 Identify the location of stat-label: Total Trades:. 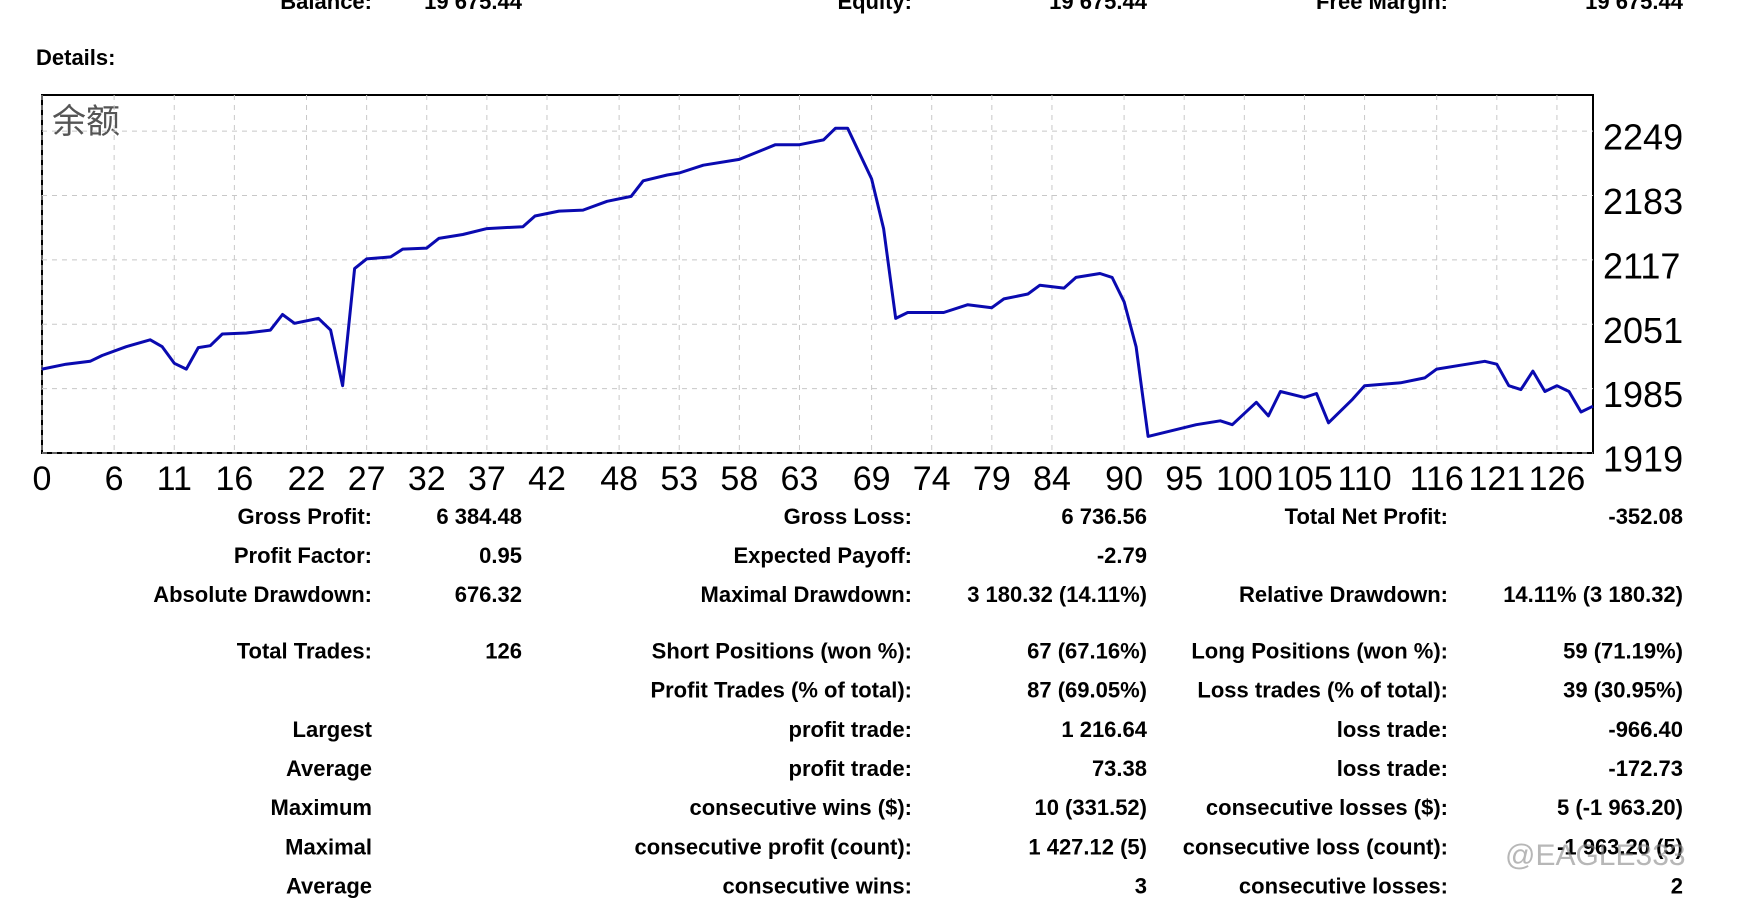
(304, 650).